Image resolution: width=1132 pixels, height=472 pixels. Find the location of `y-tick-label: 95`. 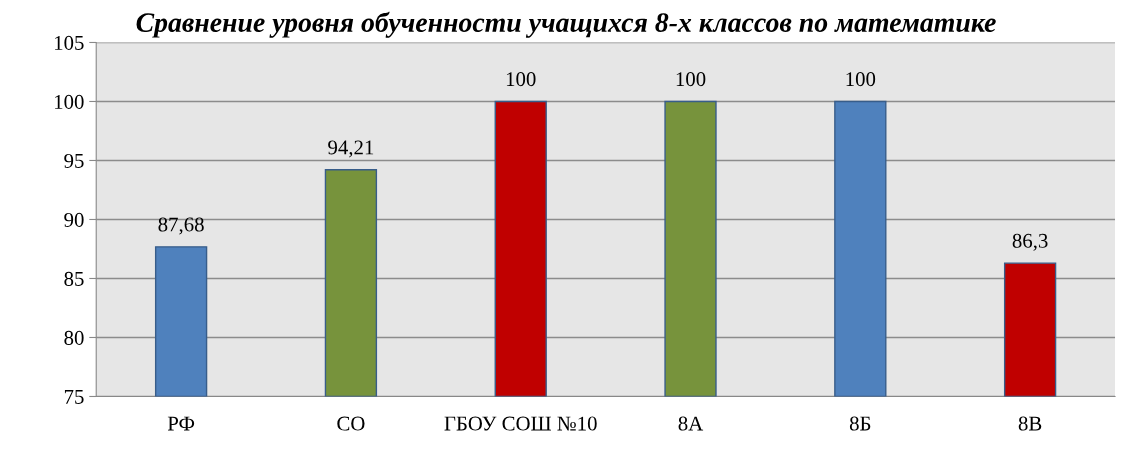

y-tick-label: 95 is located at coordinates (74, 160).